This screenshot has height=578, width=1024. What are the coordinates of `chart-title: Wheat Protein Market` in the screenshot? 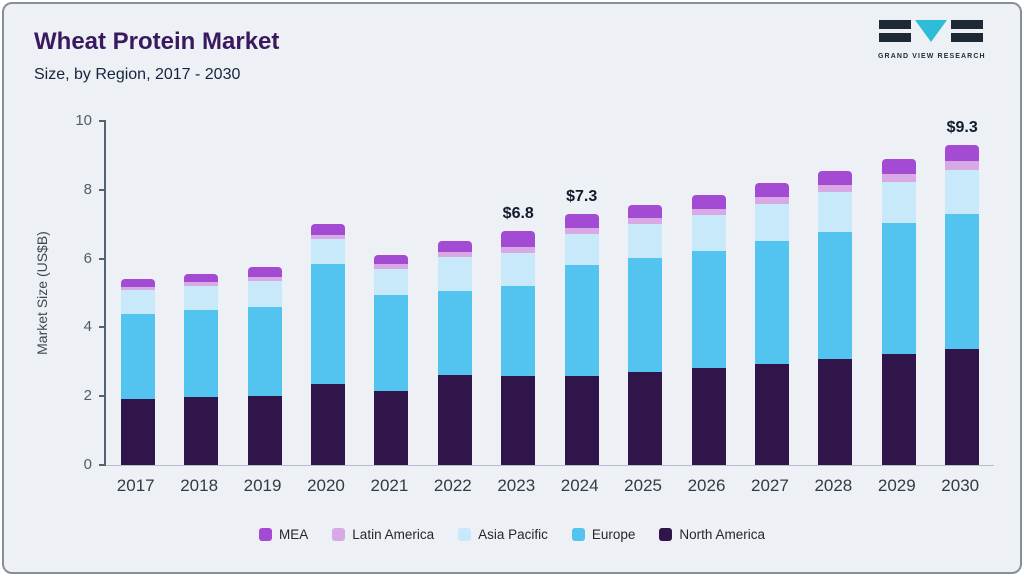 It's located at (157, 41).